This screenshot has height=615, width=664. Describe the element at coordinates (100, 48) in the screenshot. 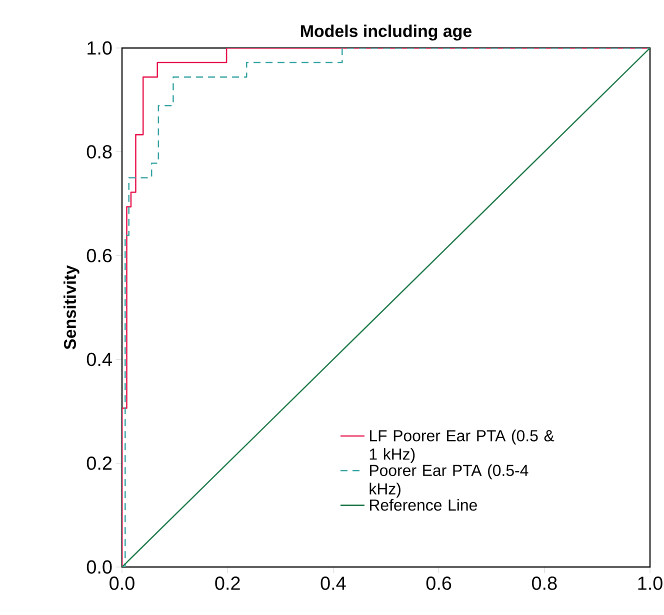

I see `y-tick-label: 1.0` at that location.